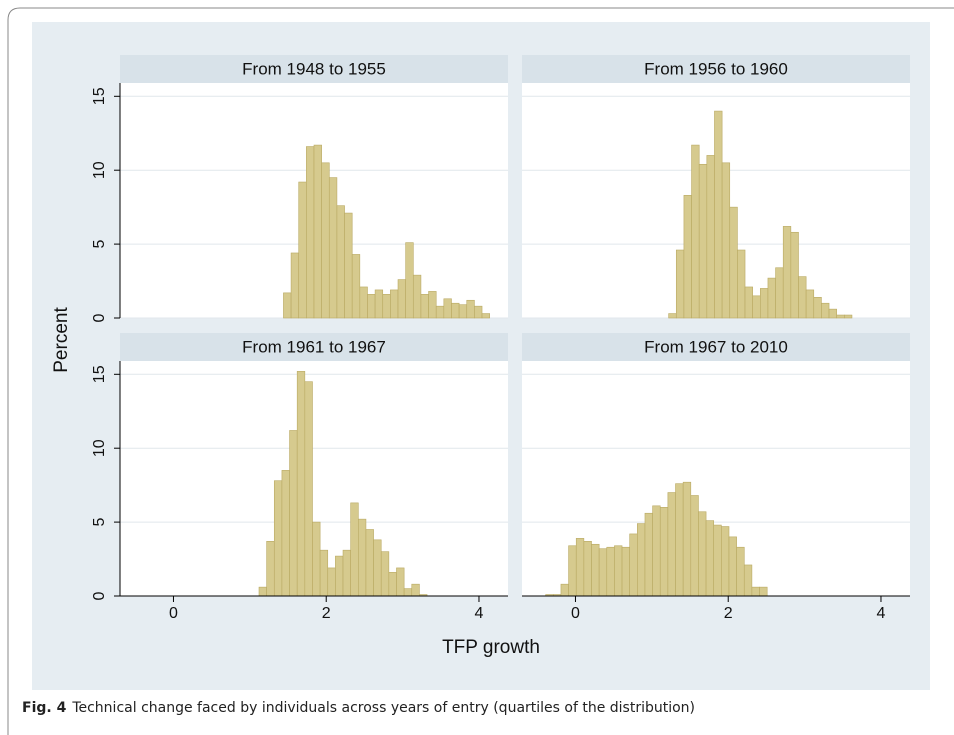 This screenshot has height=735, width=954. I want to click on y-tick-label: 5, so click(99, 522).